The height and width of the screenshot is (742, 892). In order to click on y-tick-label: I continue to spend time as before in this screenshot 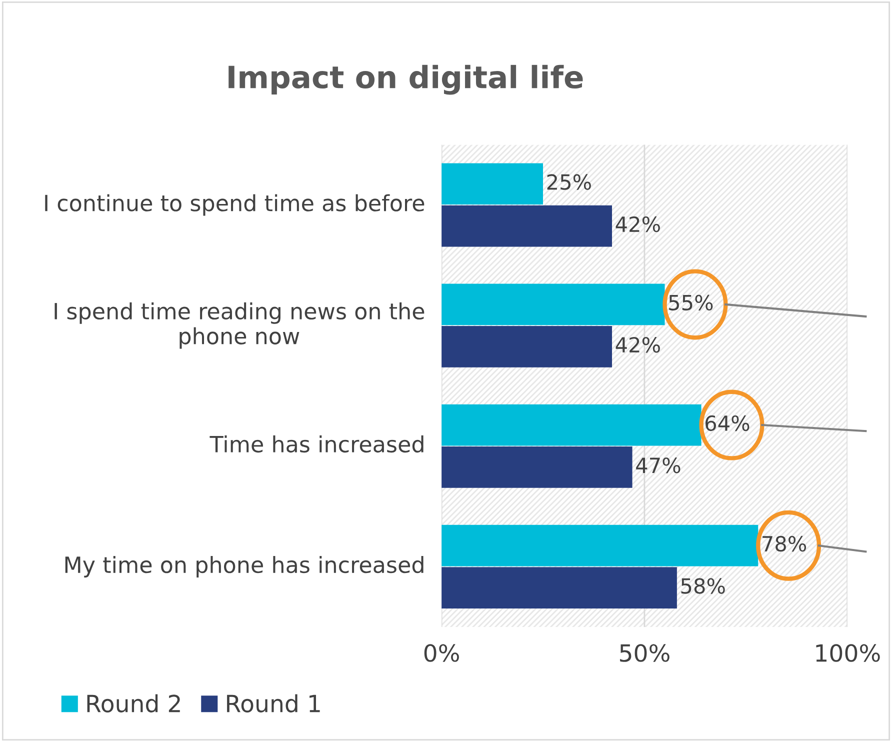, I will do `click(234, 205)`.